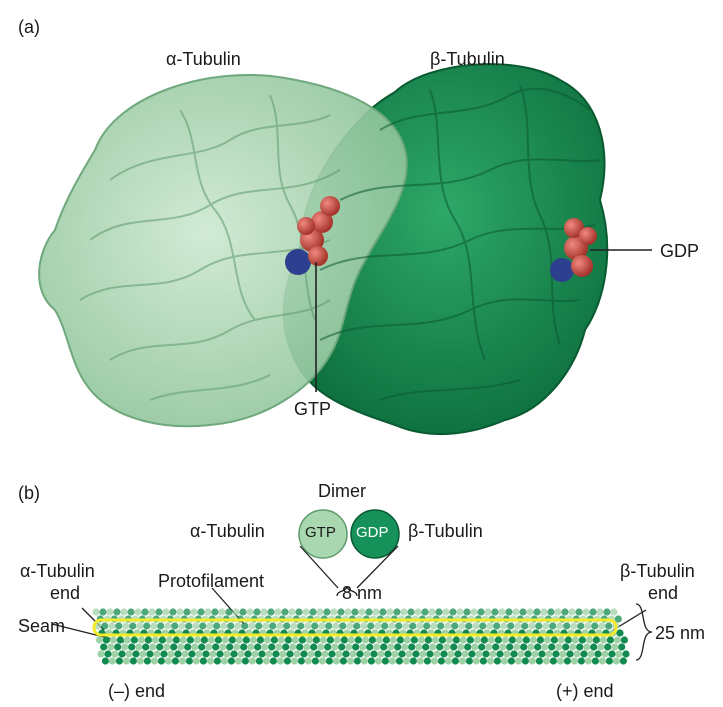 This screenshot has height=707, width=723. What do you see at coordinates (585, 691) in the screenshot?
I see `plus-end-label: (+) end` at bounding box center [585, 691].